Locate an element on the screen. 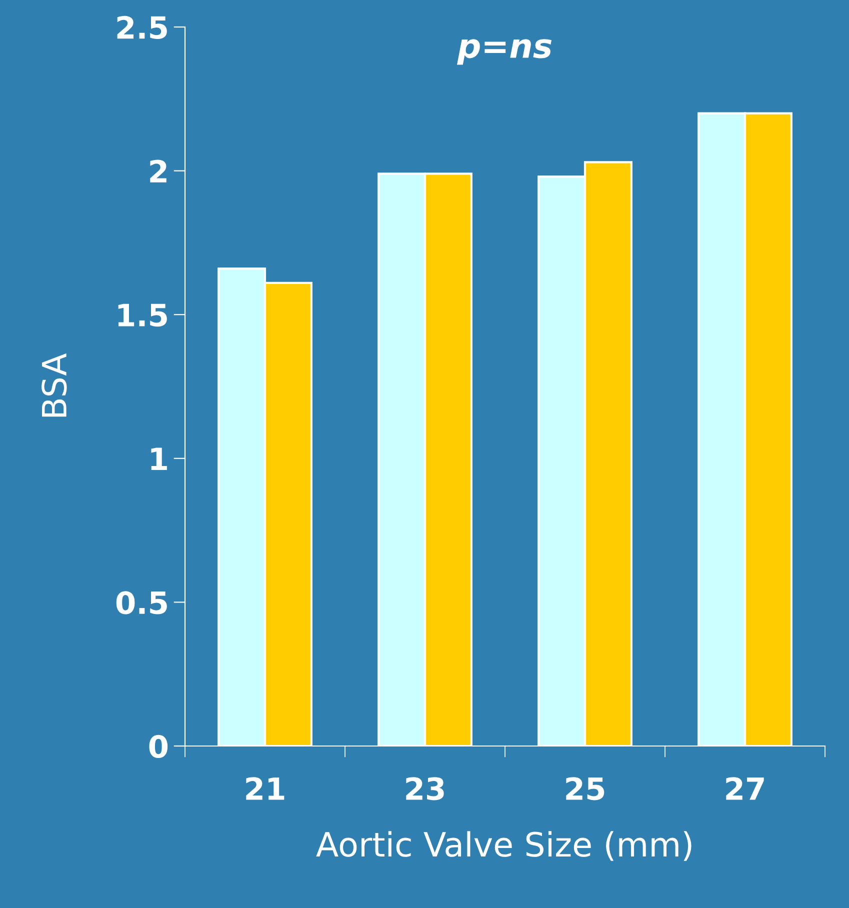 This screenshot has height=908, width=849. x-axis-title: Aortic Valve Size (mm) is located at coordinates (504, 846).